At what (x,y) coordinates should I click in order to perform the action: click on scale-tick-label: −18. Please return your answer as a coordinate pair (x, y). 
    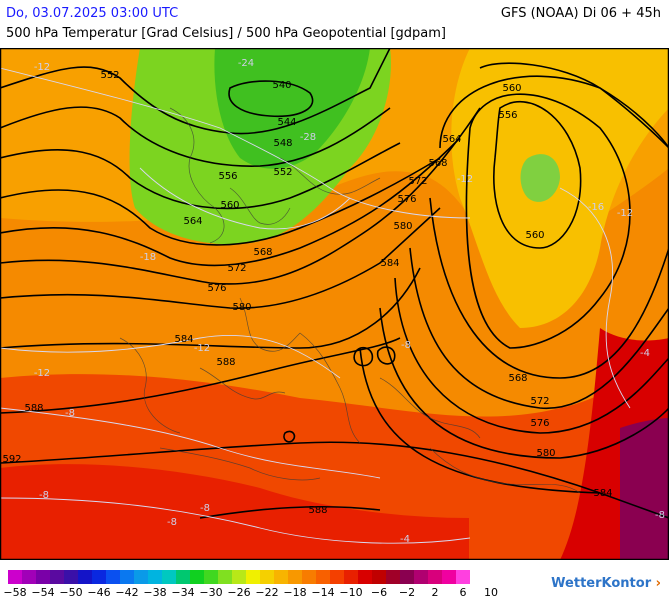
    Looking at the image, I should click on (295, 592).